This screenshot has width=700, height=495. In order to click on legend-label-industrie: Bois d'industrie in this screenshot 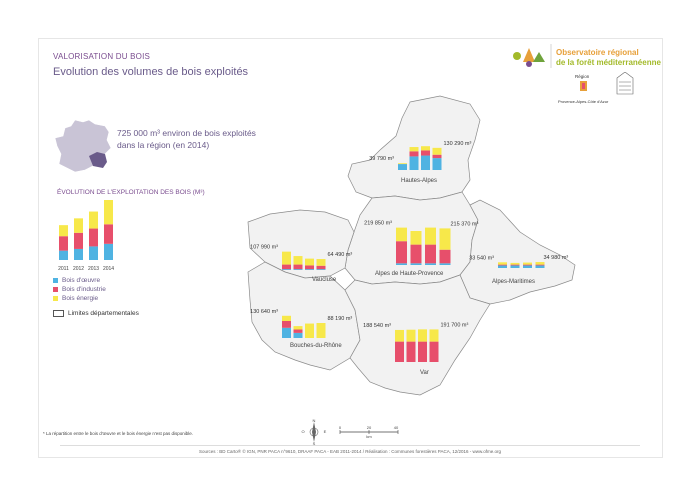, I will do `click(84, 289)`.